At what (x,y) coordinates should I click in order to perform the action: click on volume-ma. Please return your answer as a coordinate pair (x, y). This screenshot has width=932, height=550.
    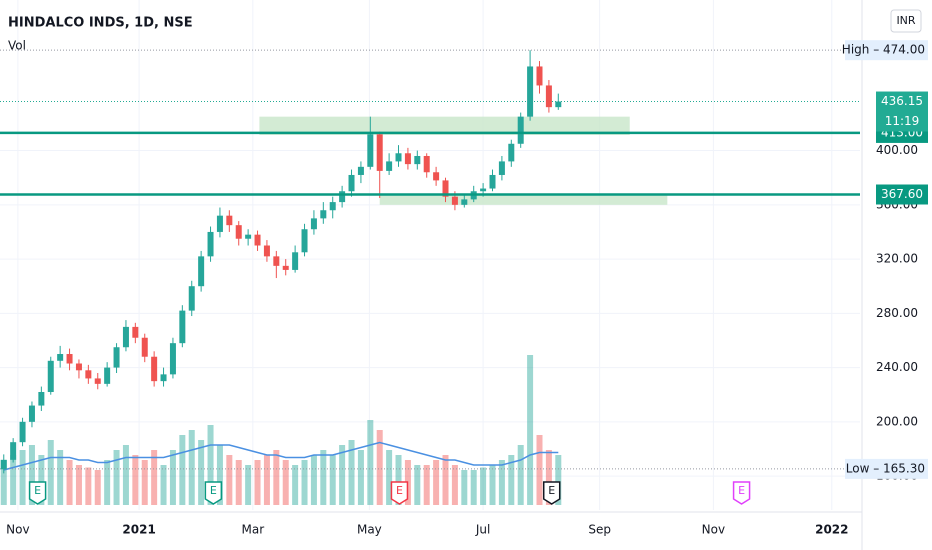
    Looking at the image, I should click on (281, 456).